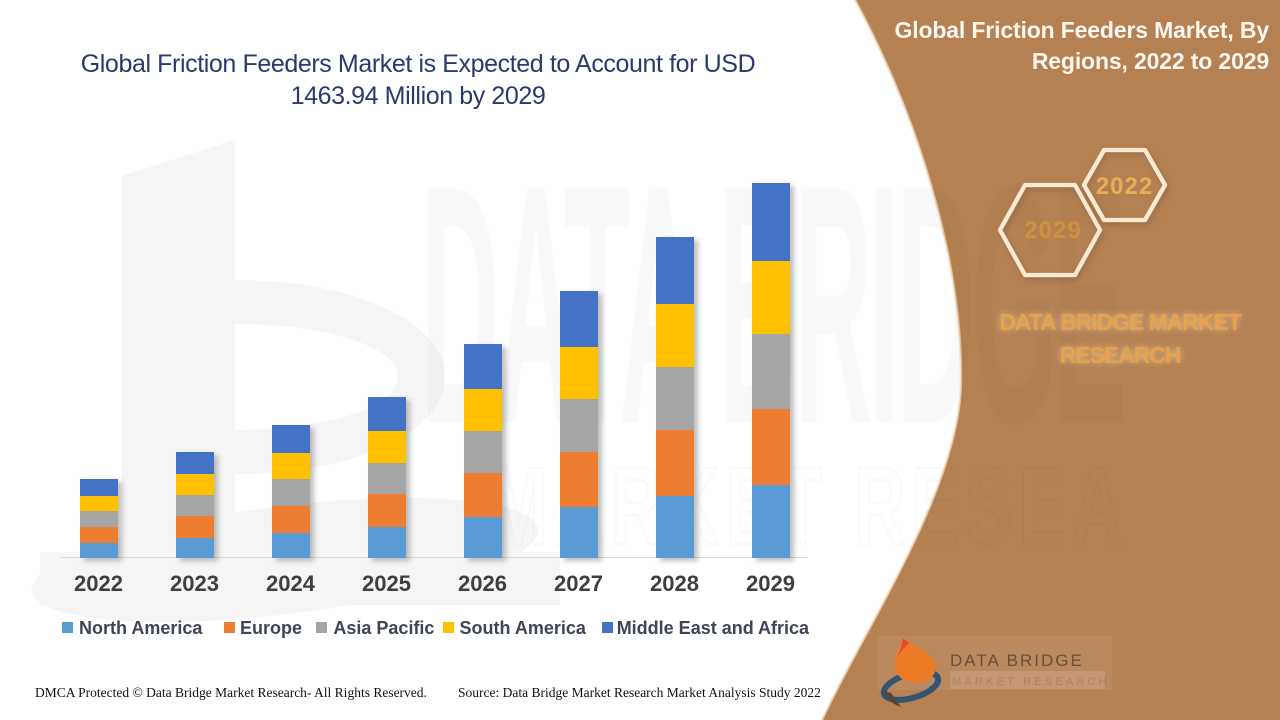  Describe the element at coordinates (1031, 682) in the screenshot. I see `svg-text: MARKET RESEARCH` at that location.